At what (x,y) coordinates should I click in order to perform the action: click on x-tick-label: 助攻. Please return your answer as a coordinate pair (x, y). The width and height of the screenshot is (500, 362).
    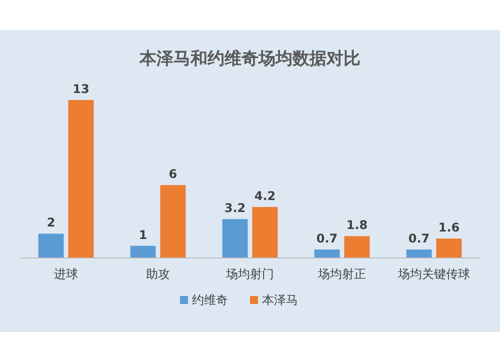
    Looking at the image, I should click on (158, 274).